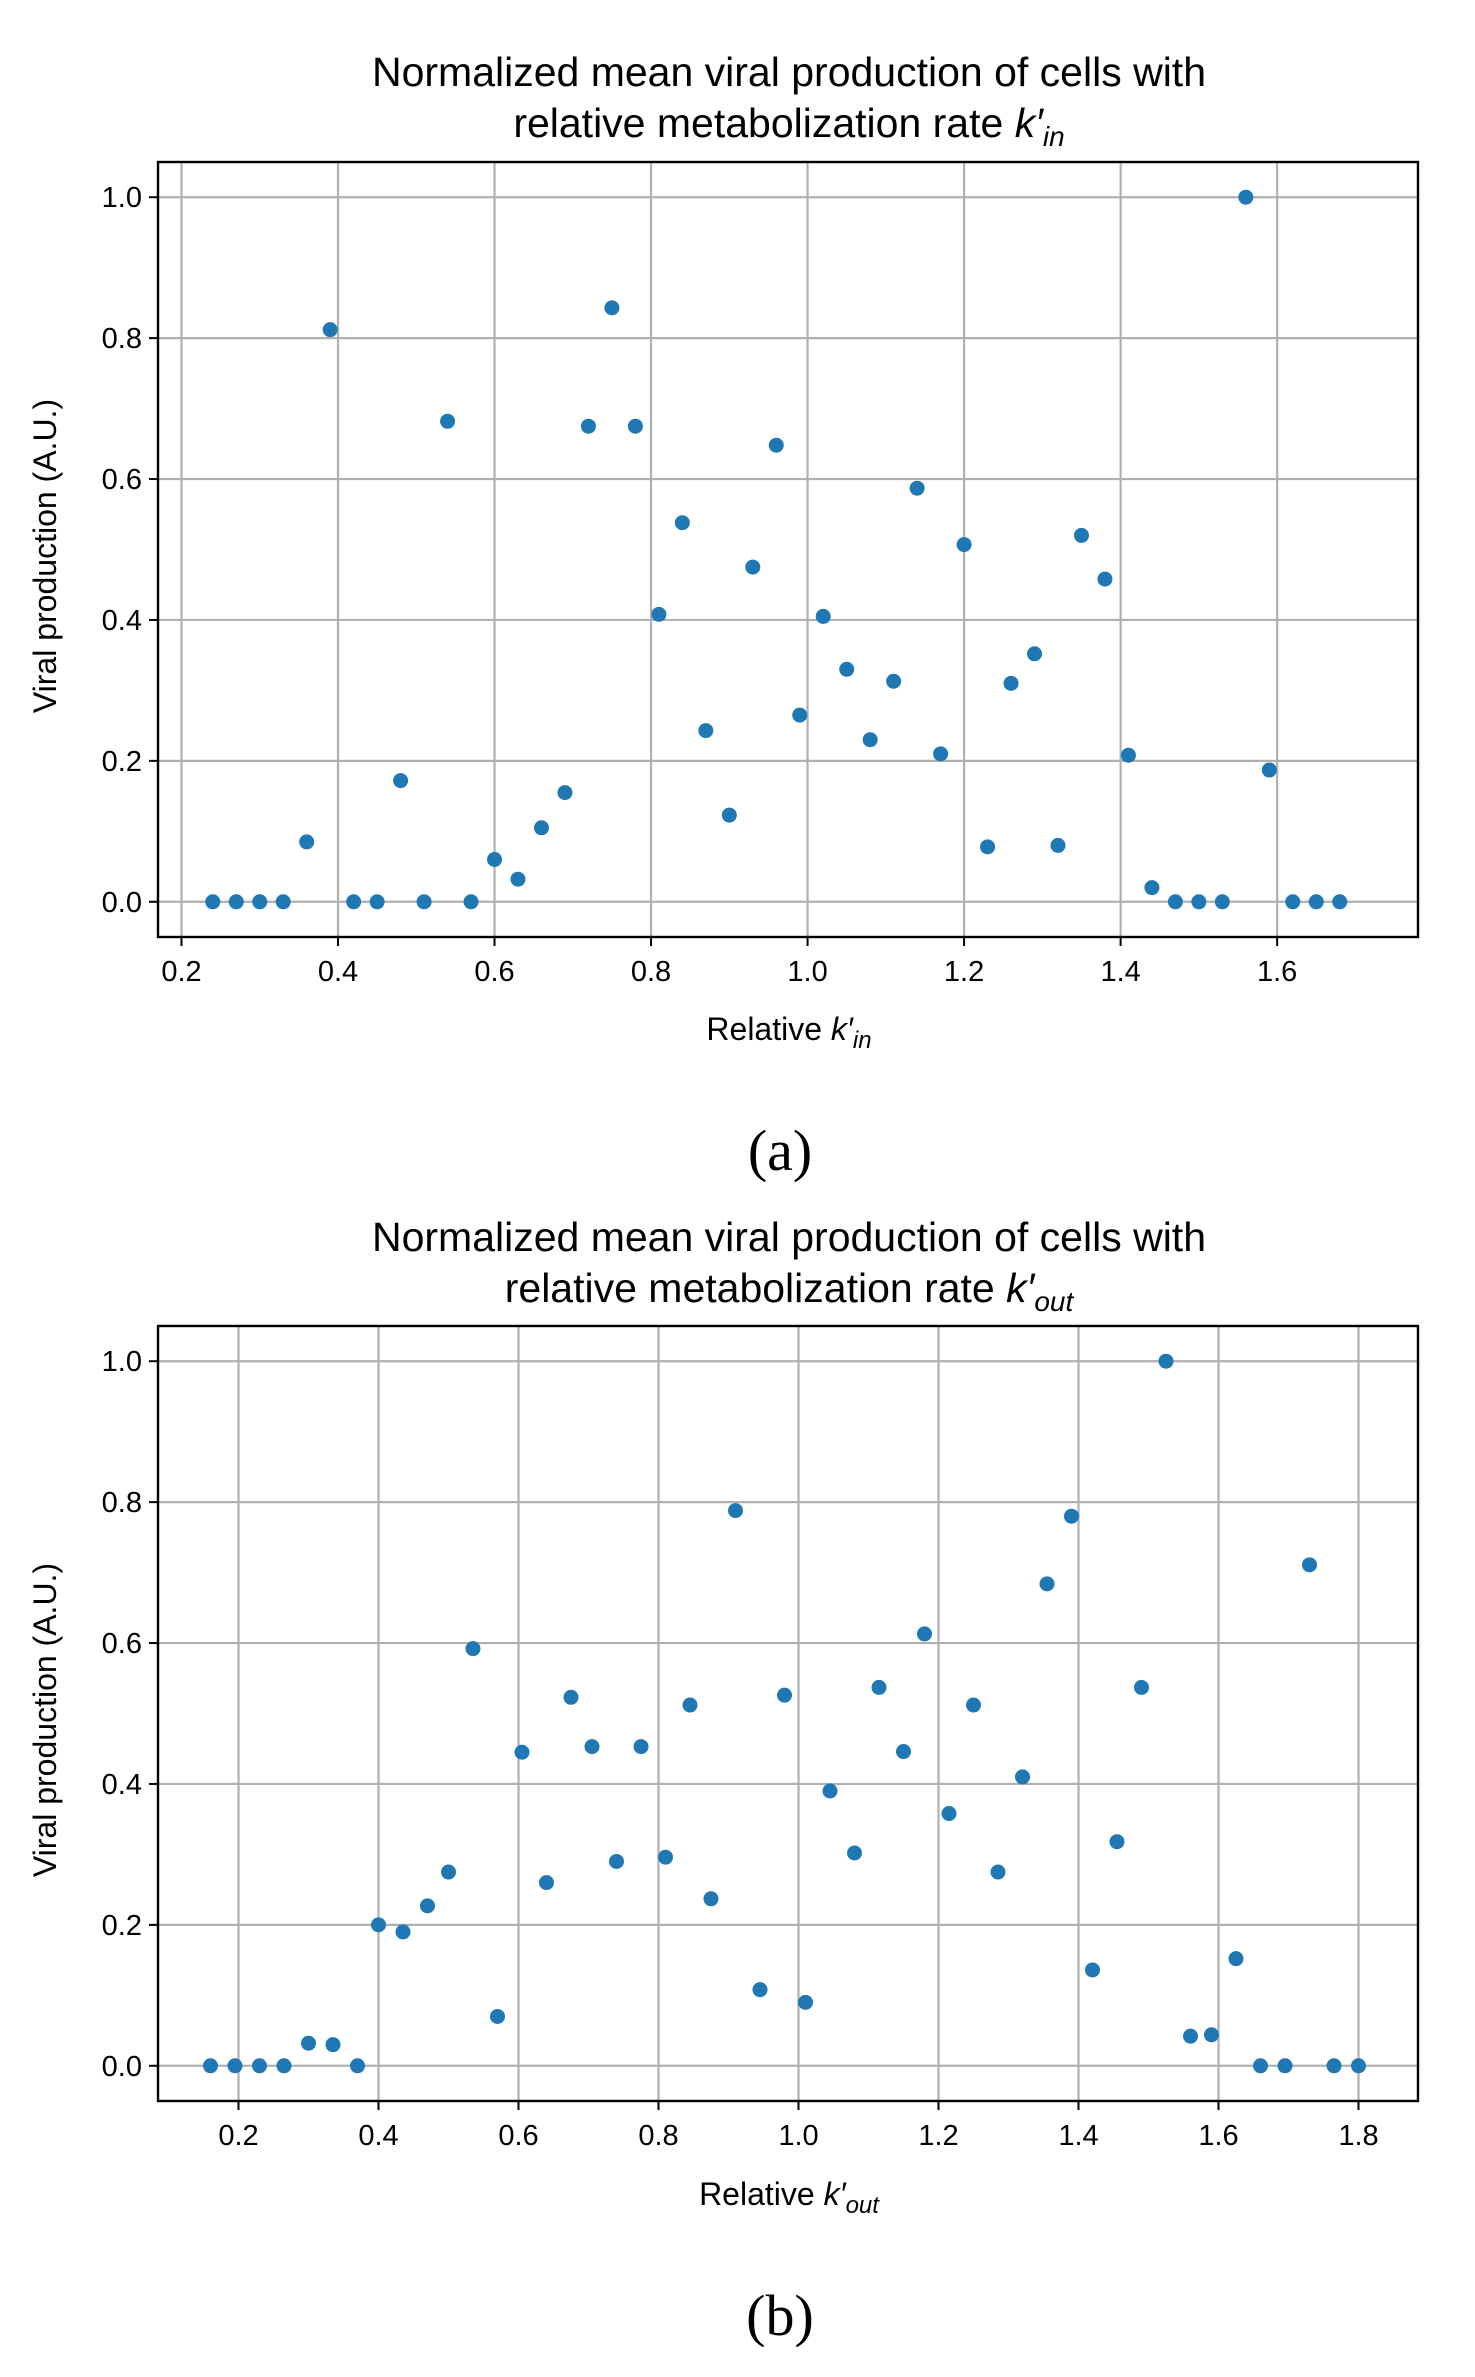 The height and width of the screenshot is (2377, 1475). What do you see at coordinates (863, 2205) in the screenshot?
I see `chart-b-xlabel-subscript: out` at bounding box center [863, 2205].